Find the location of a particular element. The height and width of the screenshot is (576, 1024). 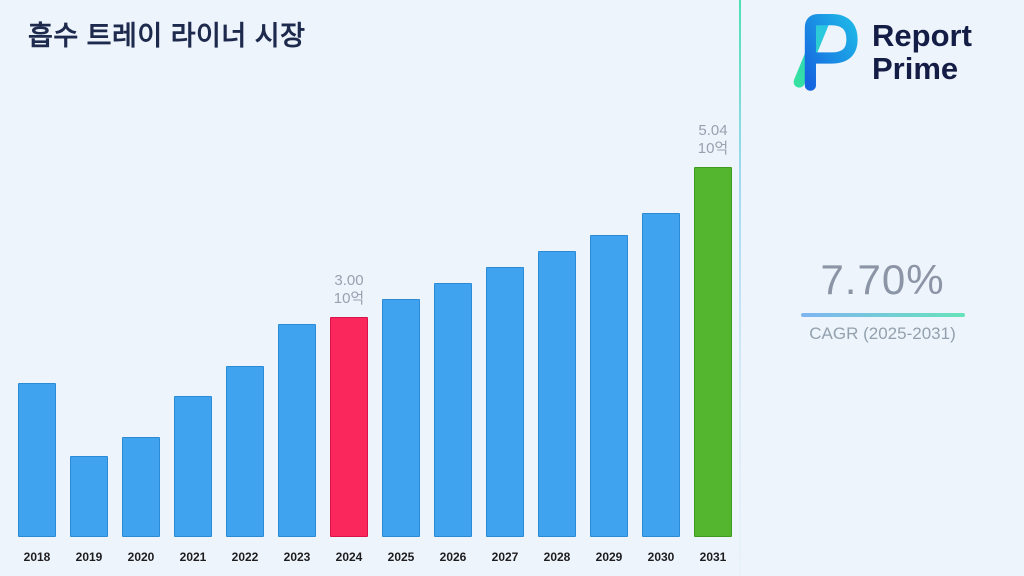

vertical-divider is located at coordinates (740, 288).